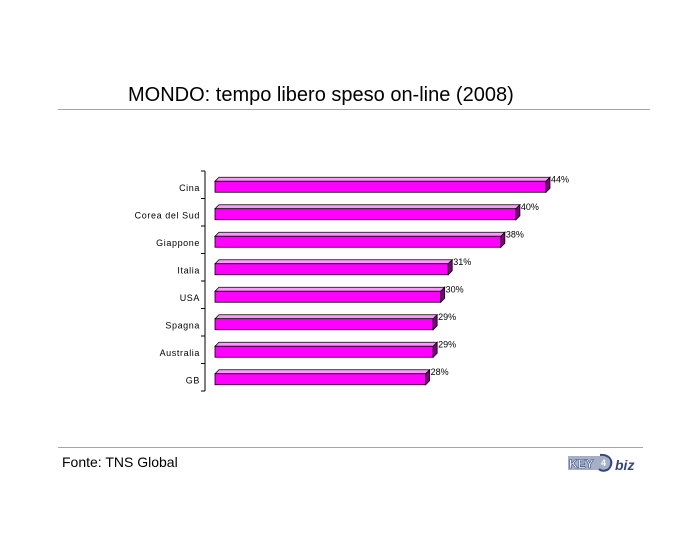 This screenshot has width=700, height=550. Describe the element at coordinates (193, 380) in the screenshot. I see `category-label: GB` at that location.